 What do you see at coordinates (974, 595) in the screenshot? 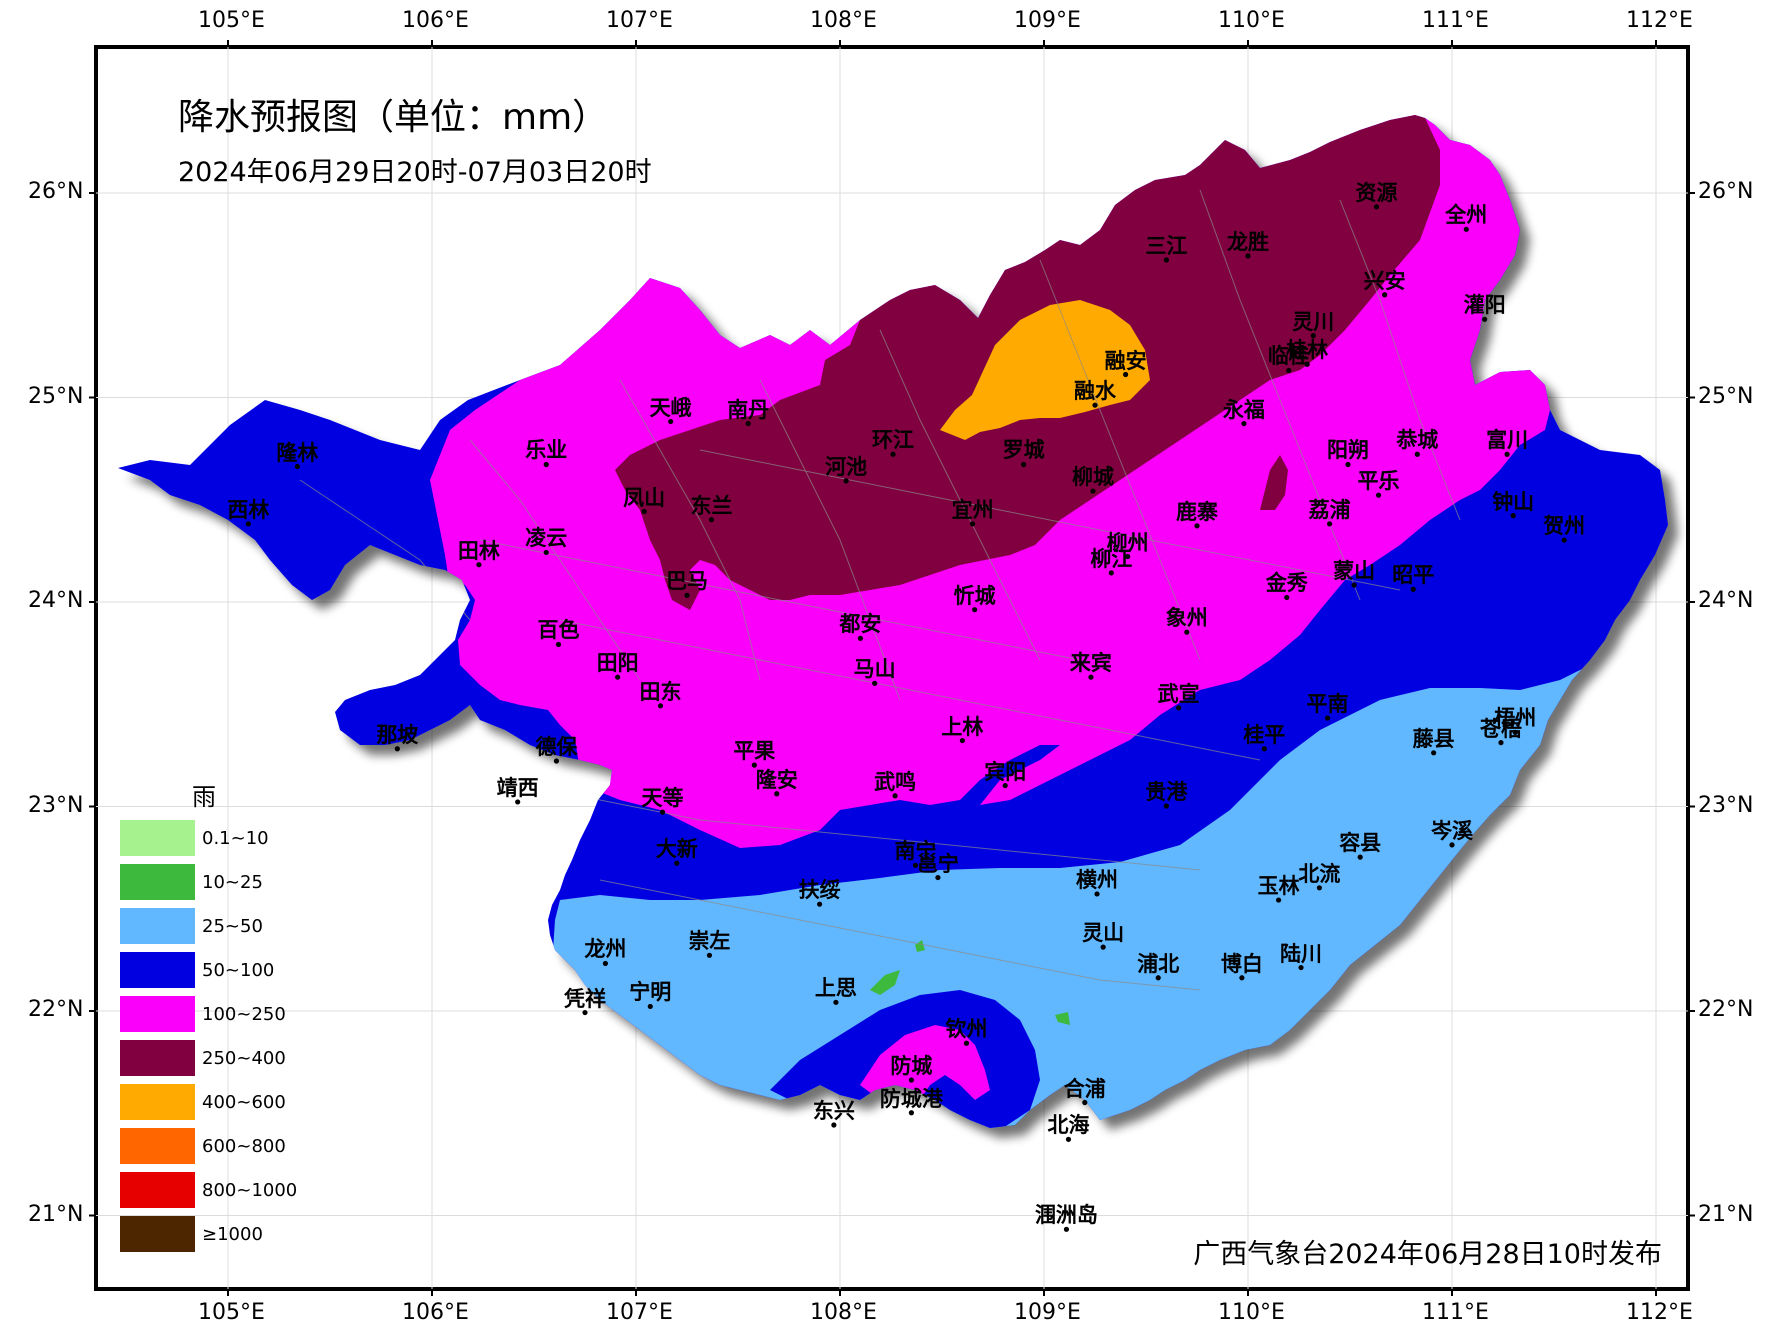
I see `city-label: 忻城` at bounding box center [974, 595].